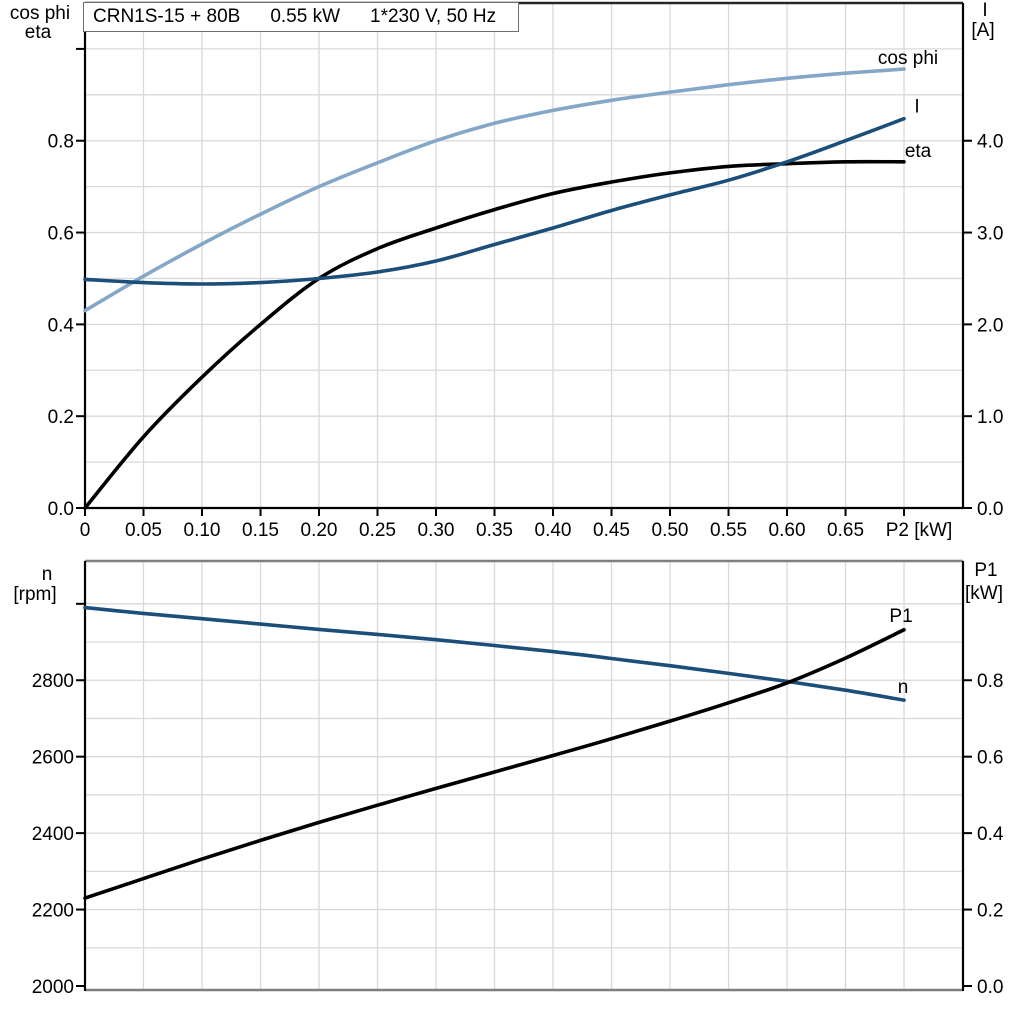 The image size is (1024, 1024). Describe the element at coordinates (377, 530) in the screenshot. I see `x-tick-label: 0.25` at that location.